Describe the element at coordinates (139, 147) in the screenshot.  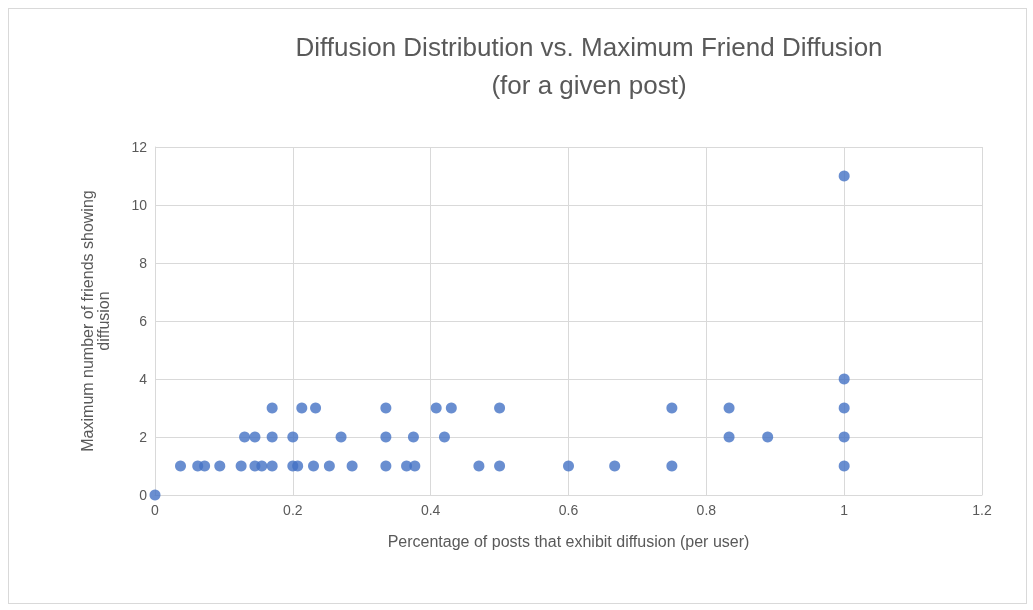
I see `y-tick-label: 12` at that location.